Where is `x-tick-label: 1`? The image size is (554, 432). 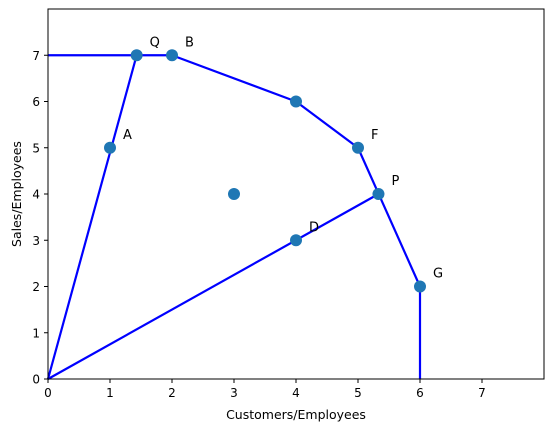 x-tick-label: 1 is located at coordinates (110, 393).